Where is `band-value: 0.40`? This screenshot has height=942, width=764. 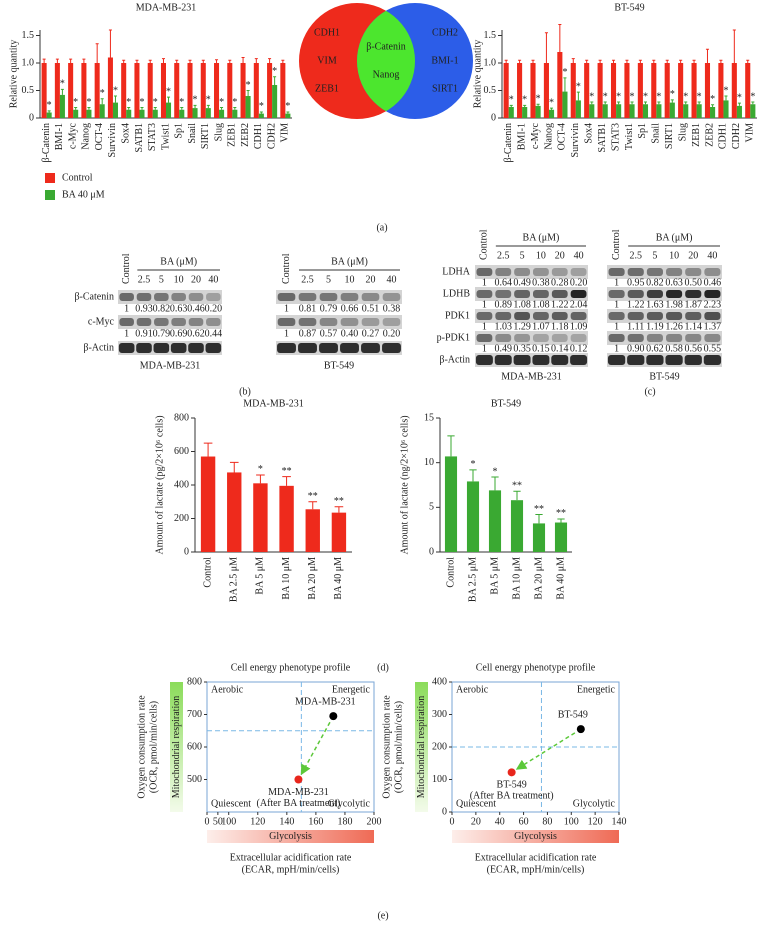 band-value: 0.40 is located at coordinates (350, 333).